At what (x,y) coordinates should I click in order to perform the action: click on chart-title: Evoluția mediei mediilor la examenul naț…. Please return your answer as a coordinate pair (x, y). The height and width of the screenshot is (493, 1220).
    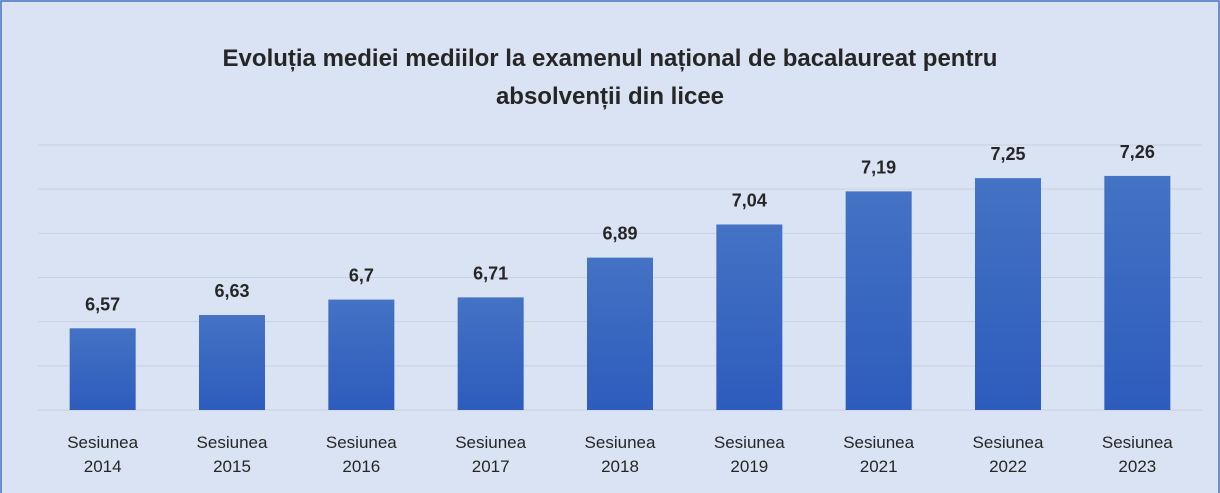
    Looking at the image, I should click on (610, 77).